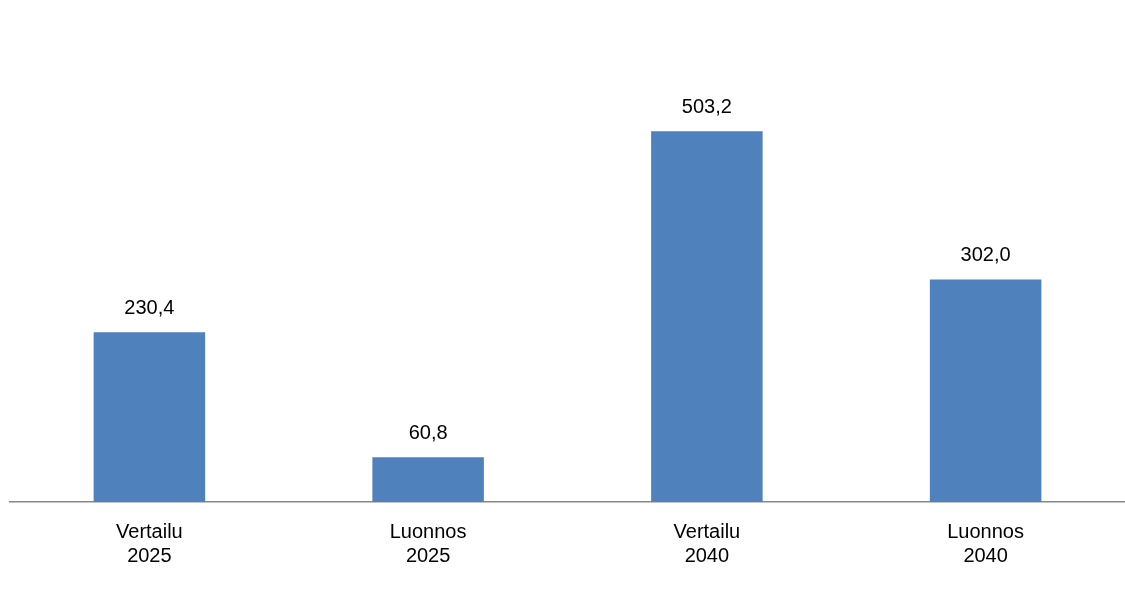 The width and height of the screenshot is (1125, 590). What do you see at coordinates (428, 431) in the screenshot?
I see `data-label: 60,8` at bounding box center [428, 431].